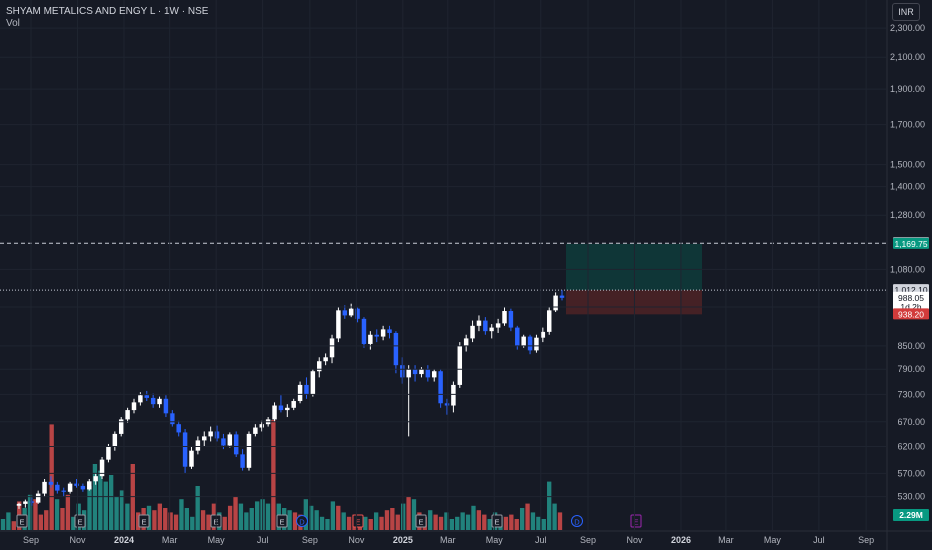 This screenshot has width=932, height=550. I want to click on volume-indicator-label: Vol, so click(13, 23).